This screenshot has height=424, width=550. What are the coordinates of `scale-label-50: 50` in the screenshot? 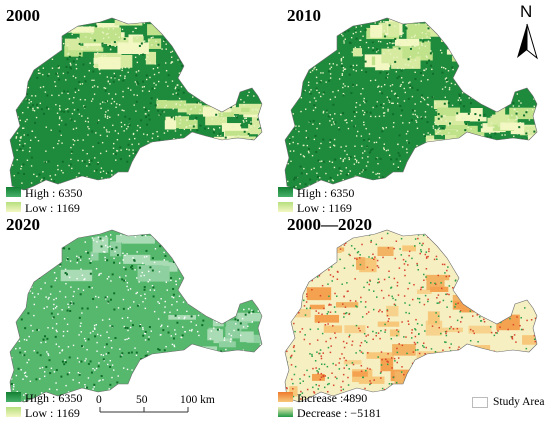 It's located at (142, 400).